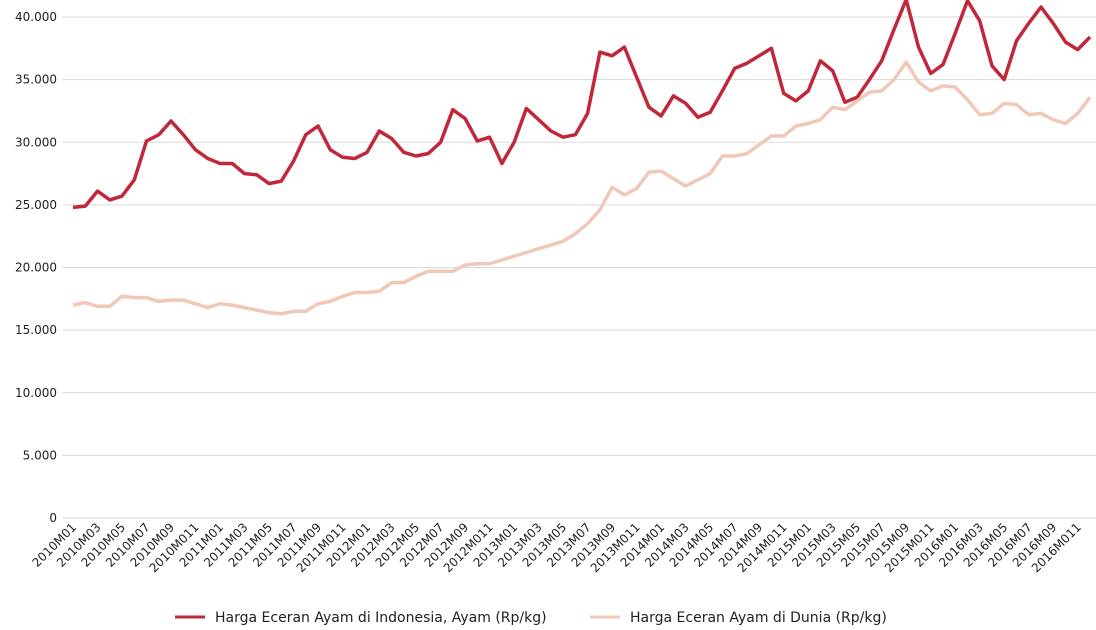 This screenshot has width=1096, height=630. Describe the element at coordinates (40, 455) in the screenshot. I see `y-tick-label: 5.000` at that location.